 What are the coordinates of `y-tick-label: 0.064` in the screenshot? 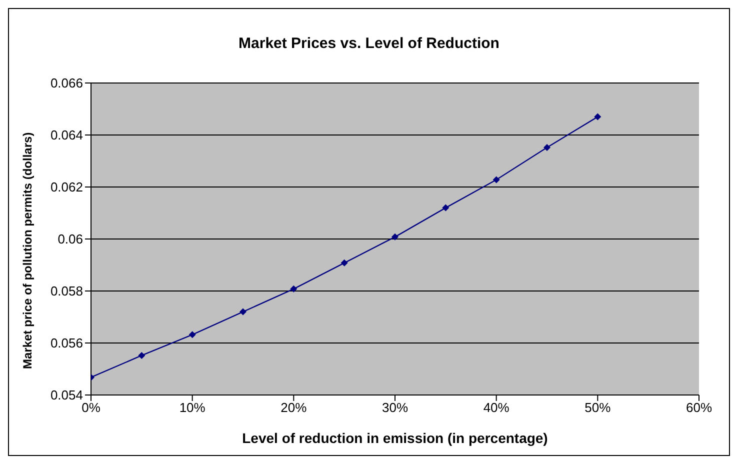 It's located at (66, 135).